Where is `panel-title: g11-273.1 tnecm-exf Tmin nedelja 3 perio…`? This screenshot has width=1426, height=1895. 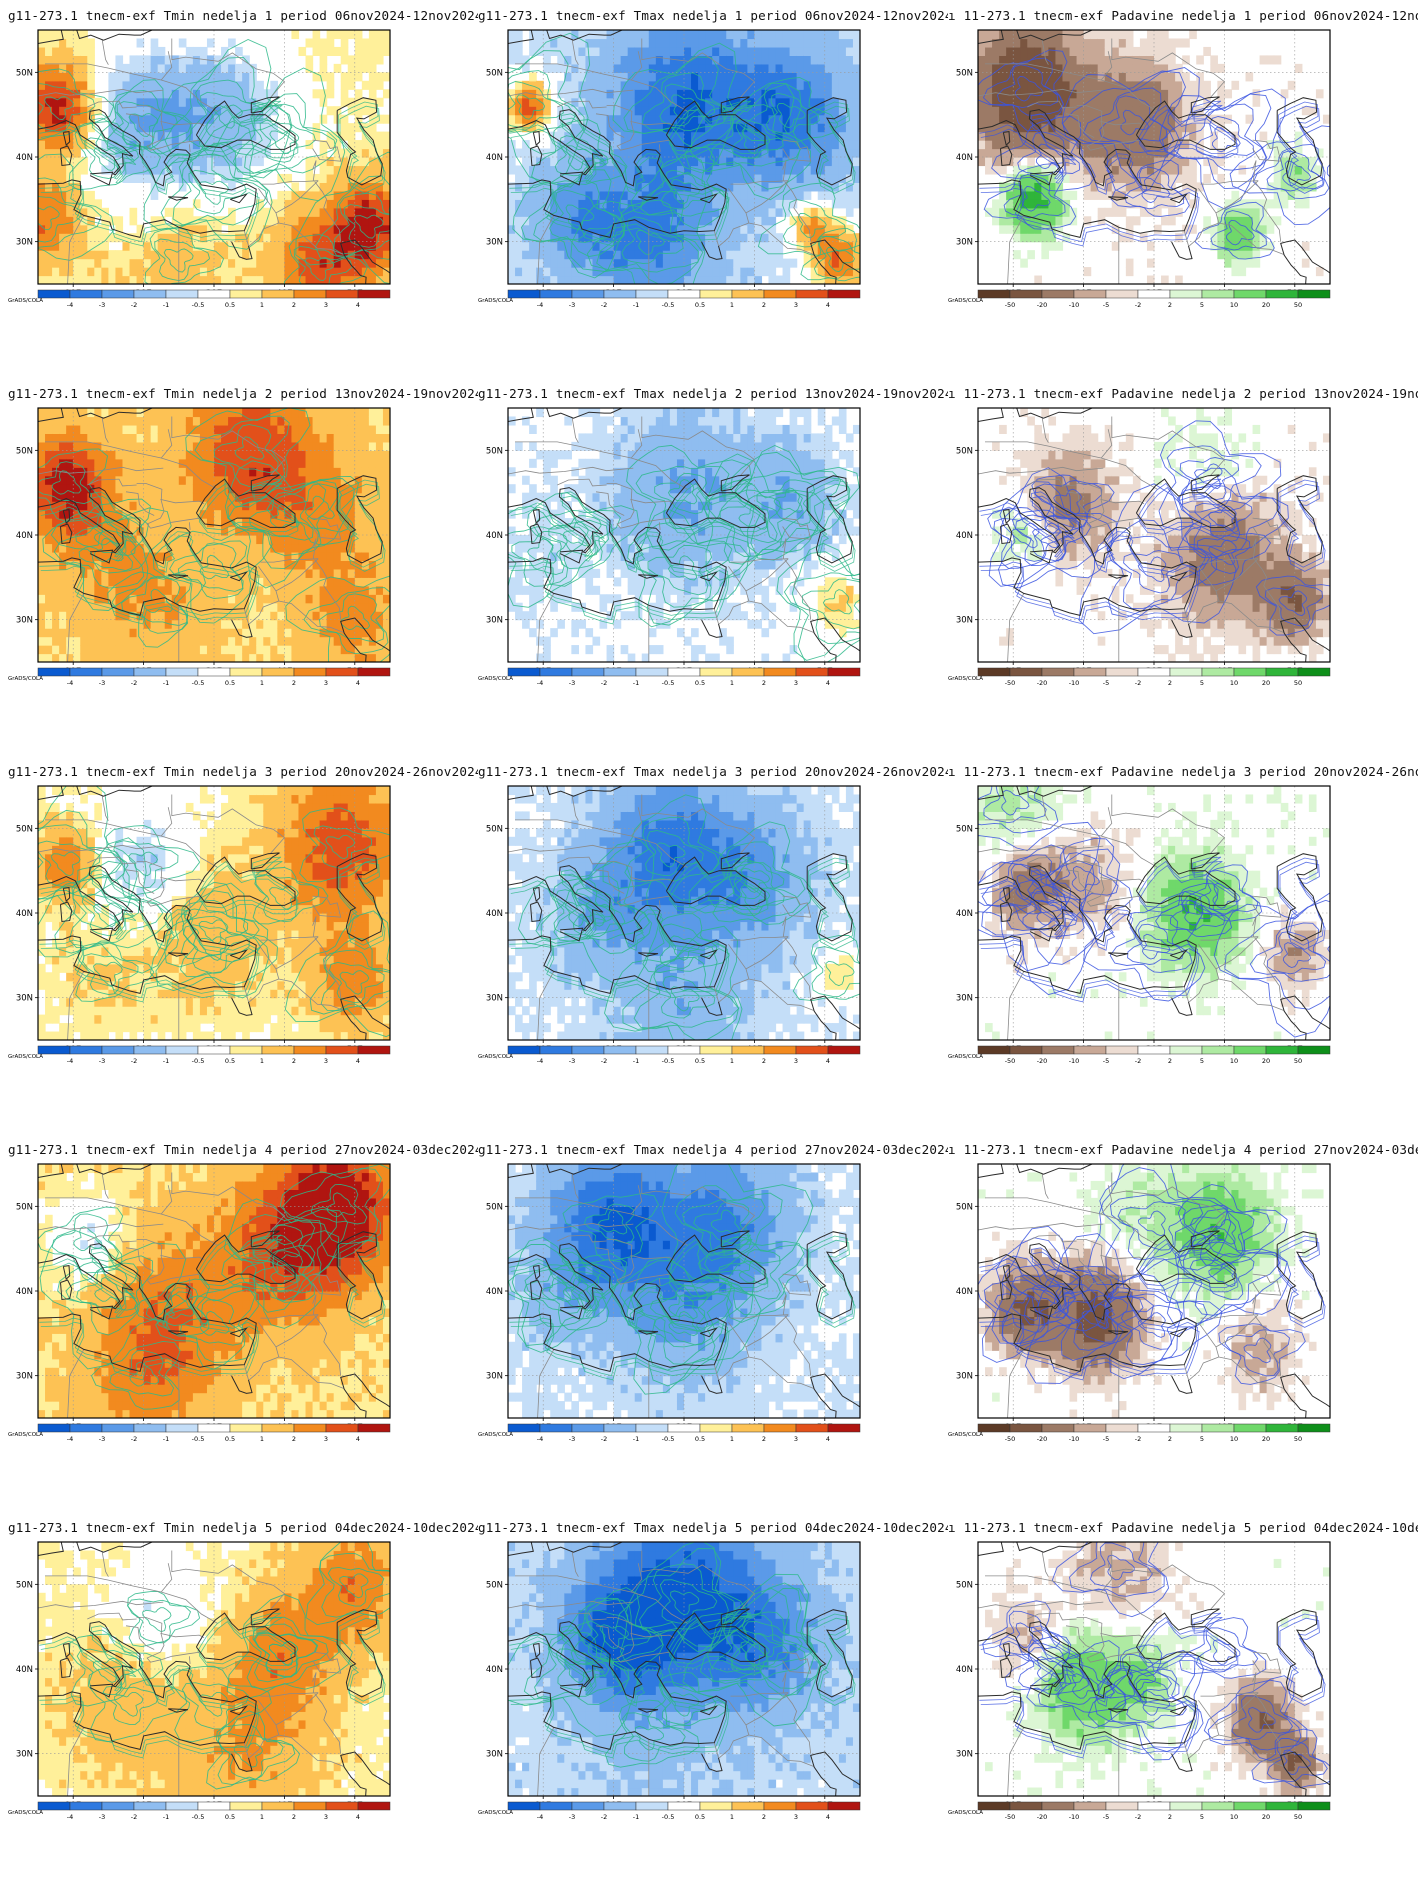 panel-title: g11-273.1 tnecm-exf Tmin nedelja 3 perio… is located at coordinates (243, 771).